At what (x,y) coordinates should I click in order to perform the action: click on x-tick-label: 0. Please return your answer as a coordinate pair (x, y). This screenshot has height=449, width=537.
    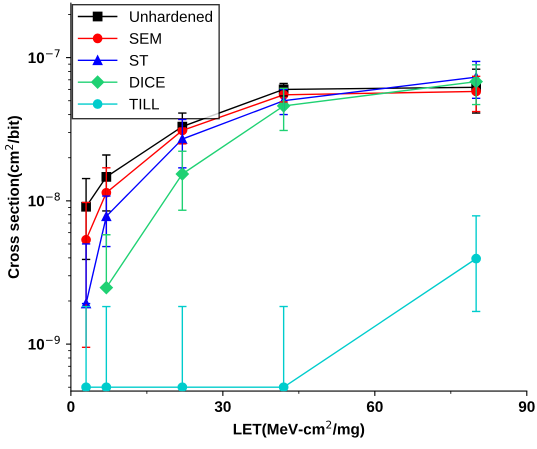
    Looking at the image, I should click on (71, 406).